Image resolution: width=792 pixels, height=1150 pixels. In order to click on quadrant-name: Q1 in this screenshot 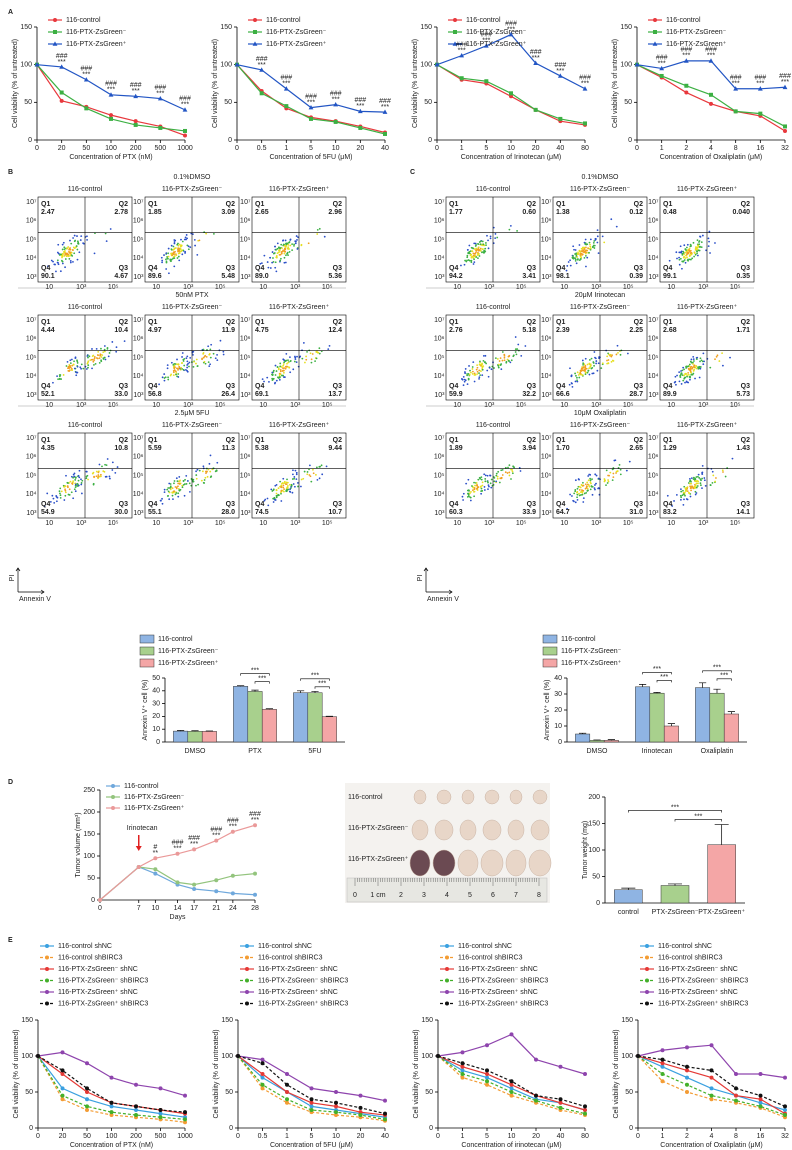, I will do `click(667, 322)`.